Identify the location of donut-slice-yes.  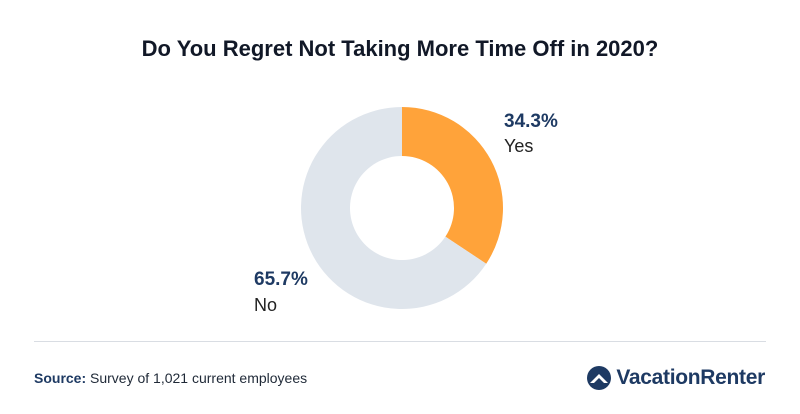
(452, 185).